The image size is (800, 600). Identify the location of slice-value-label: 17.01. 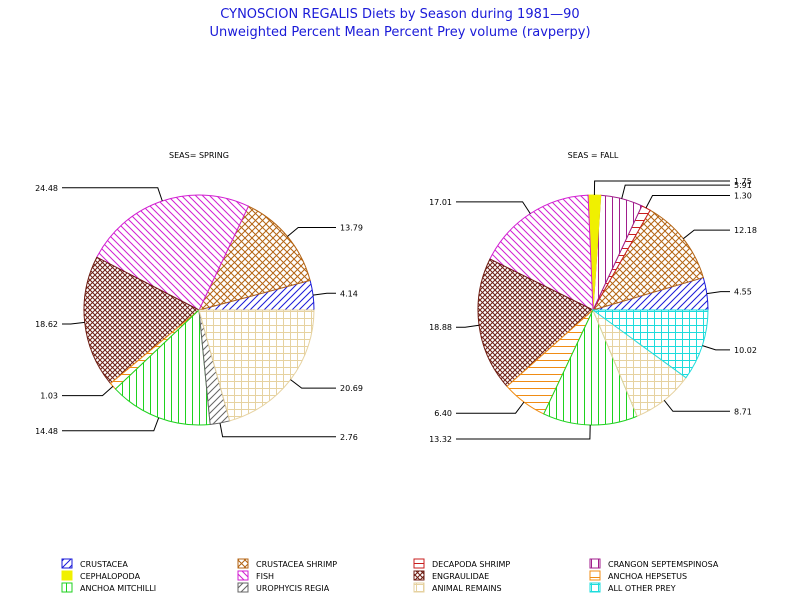
(440, 202).